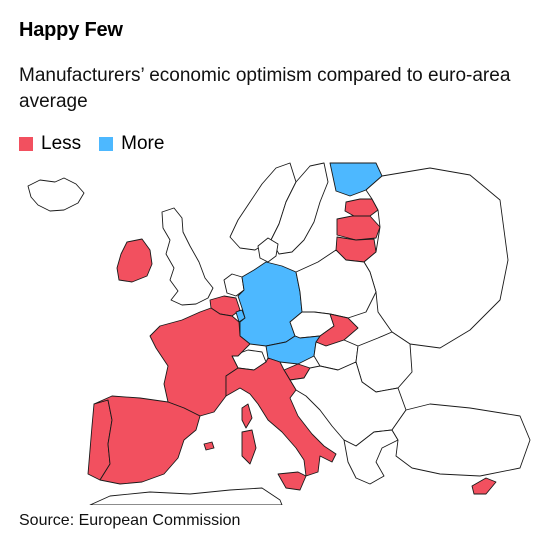 The image size is (550, 550). What do you see at coordinates (247, 416) in the screenshot?
I see `country-corsica` at bounding box center [247, 416].